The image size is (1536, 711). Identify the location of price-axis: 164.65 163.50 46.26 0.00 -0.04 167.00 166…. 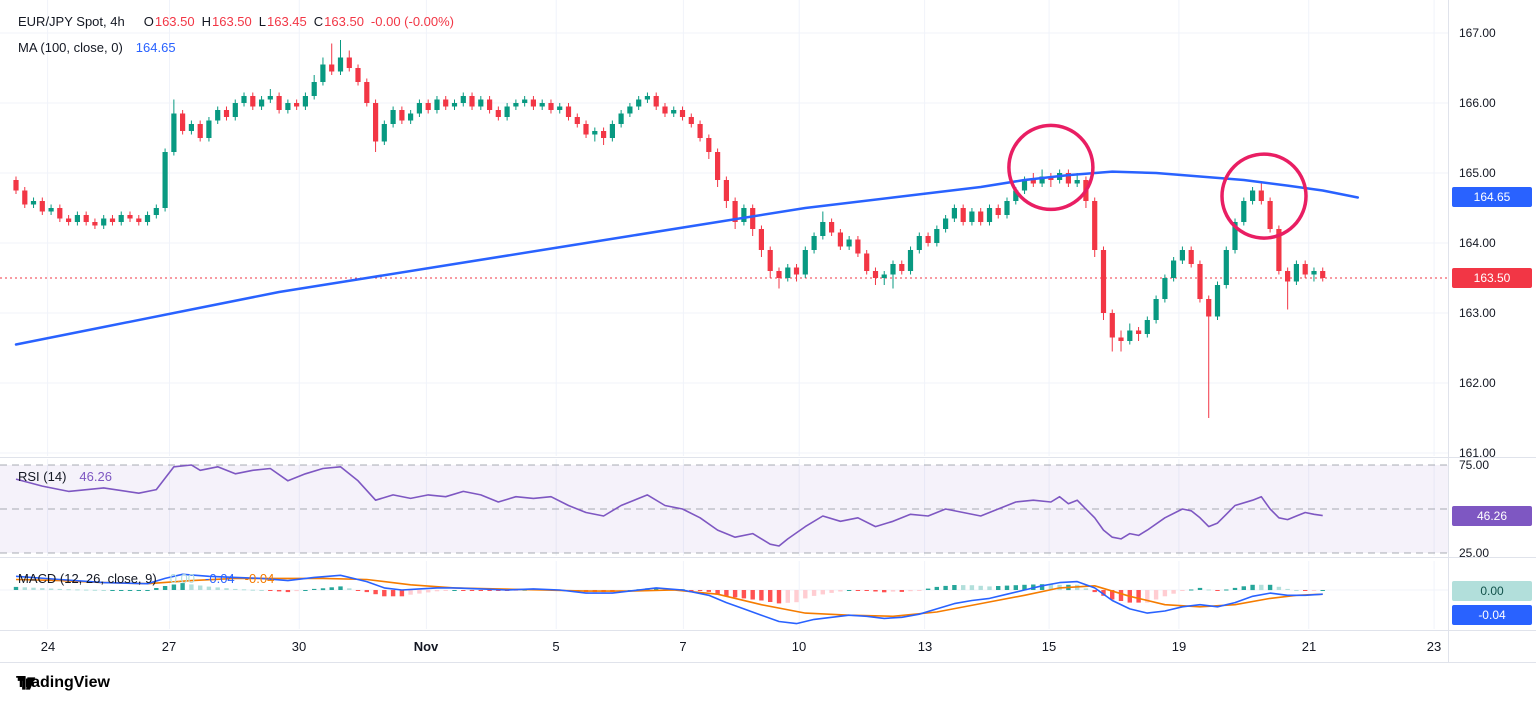
(1492, 331).